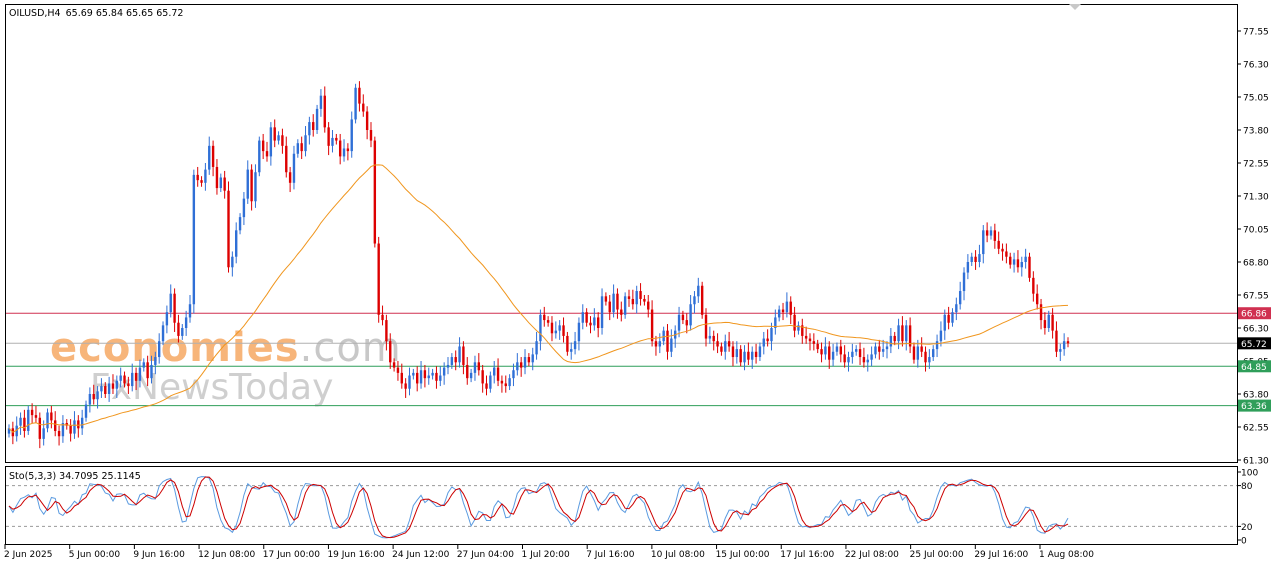 The height and width of the screenshot is (567, 1280). What do you see at coordinates (678, 555) in the screenshot?
I see `time-tick-label: 10 Jul 08:00` at bounding box center [678, 555].